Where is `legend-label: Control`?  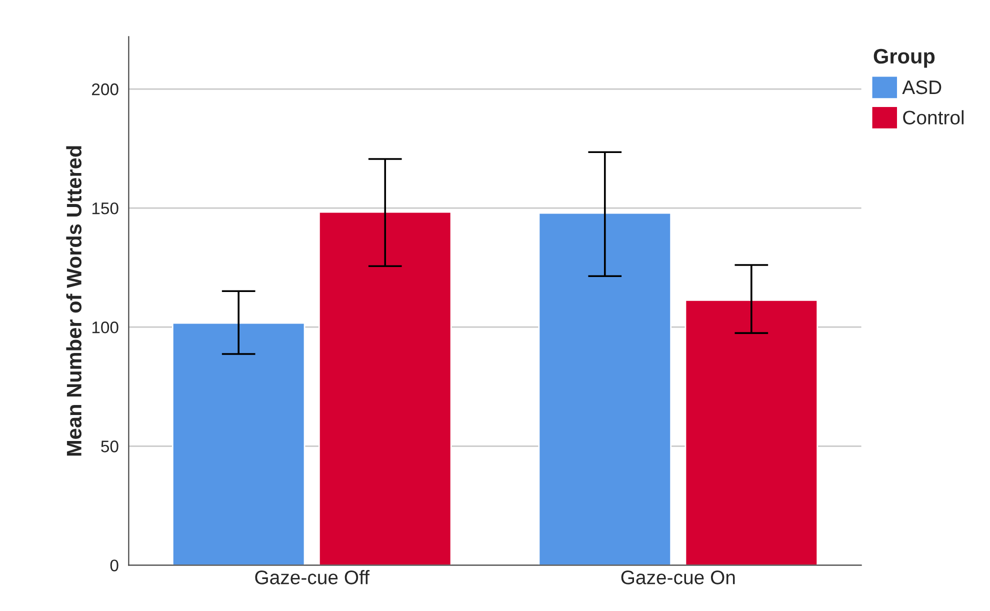 legend-label: Control is located at coordinates (933, 117).